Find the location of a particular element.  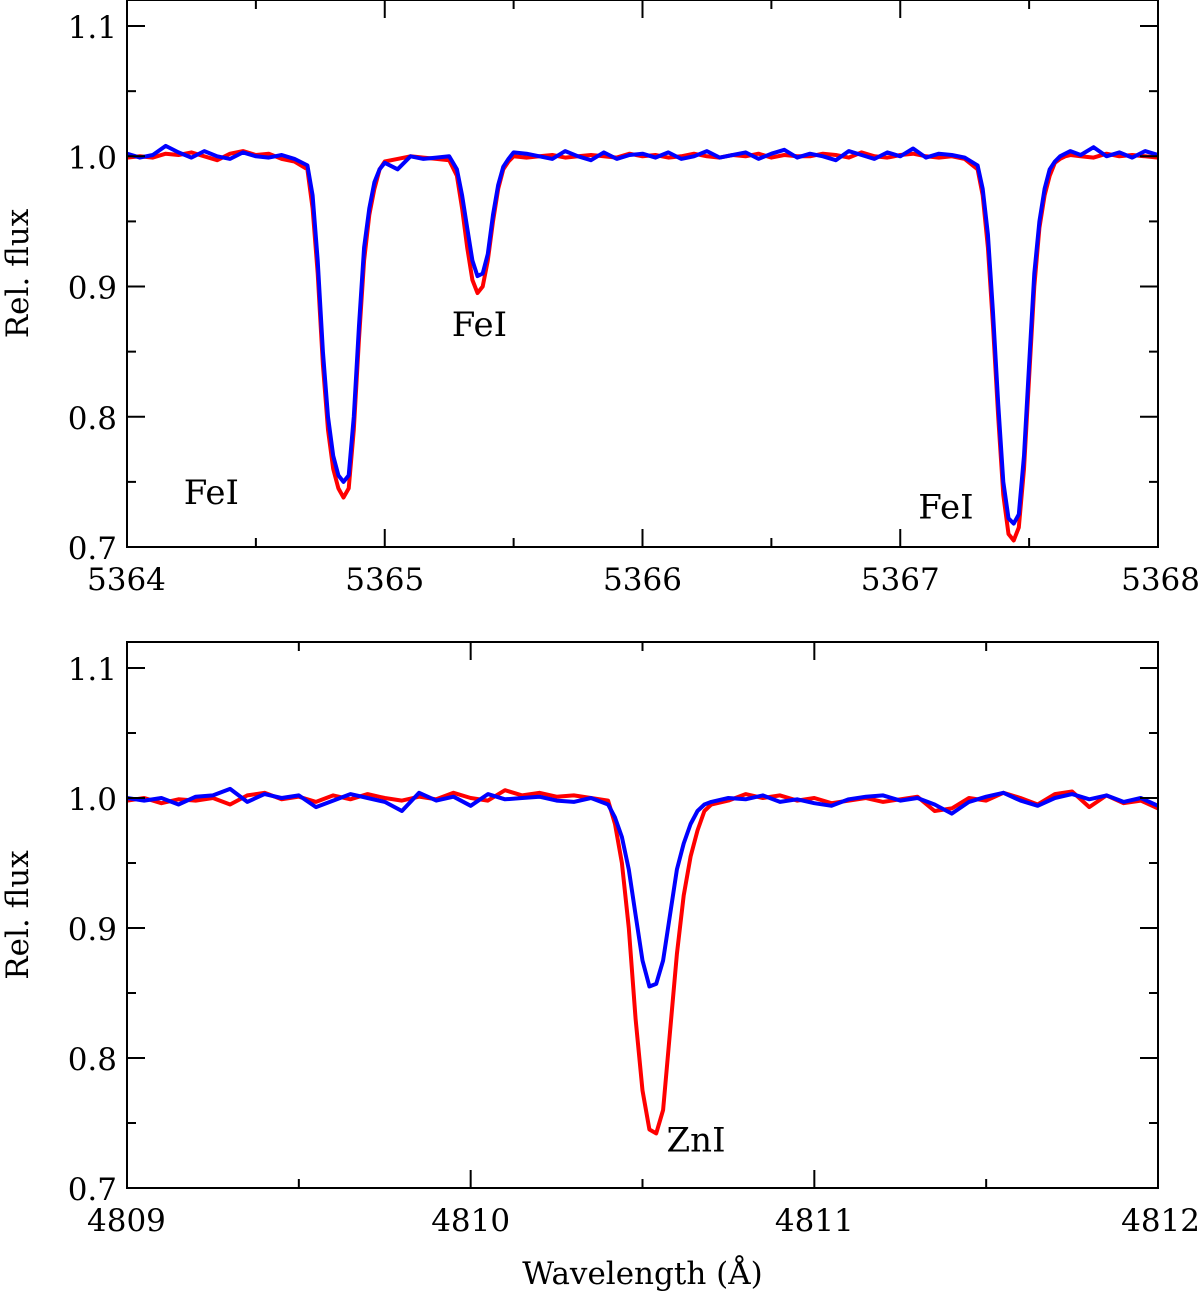

x-tick-label: 5368 is located at coordinates (1160, 580).